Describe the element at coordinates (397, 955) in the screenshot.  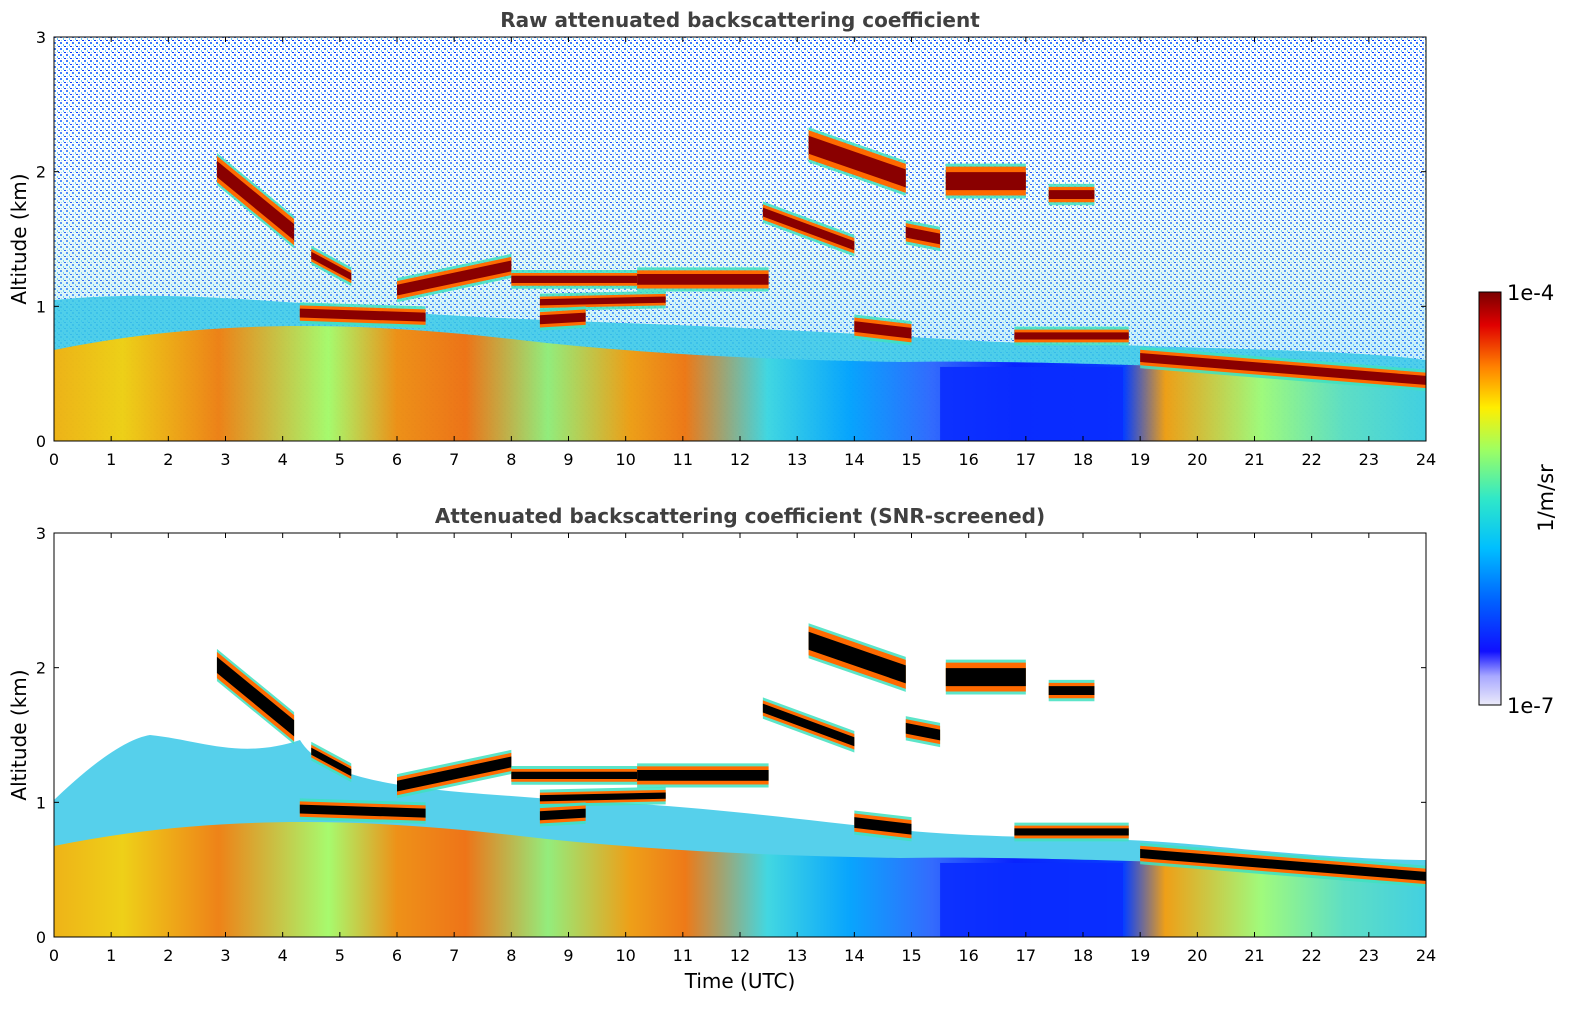
I see `bottom-x-tick-label: 6` at that location.